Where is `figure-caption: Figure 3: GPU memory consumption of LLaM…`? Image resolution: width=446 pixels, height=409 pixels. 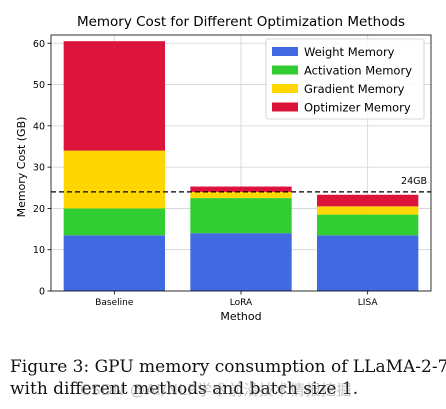 figure-caption: Figure 3: GPU memory consumption of LLaM… is located at coordinates (228, 378).